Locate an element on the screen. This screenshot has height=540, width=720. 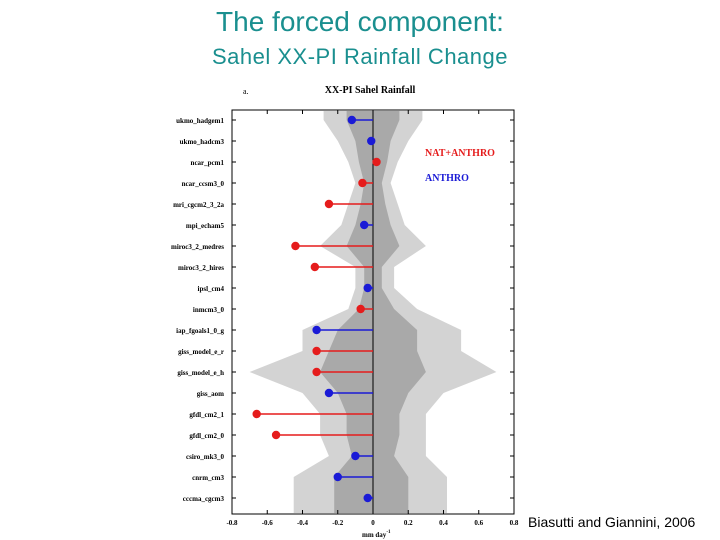
point-cccma_cgcm3 is located at coordinates (367, 498).